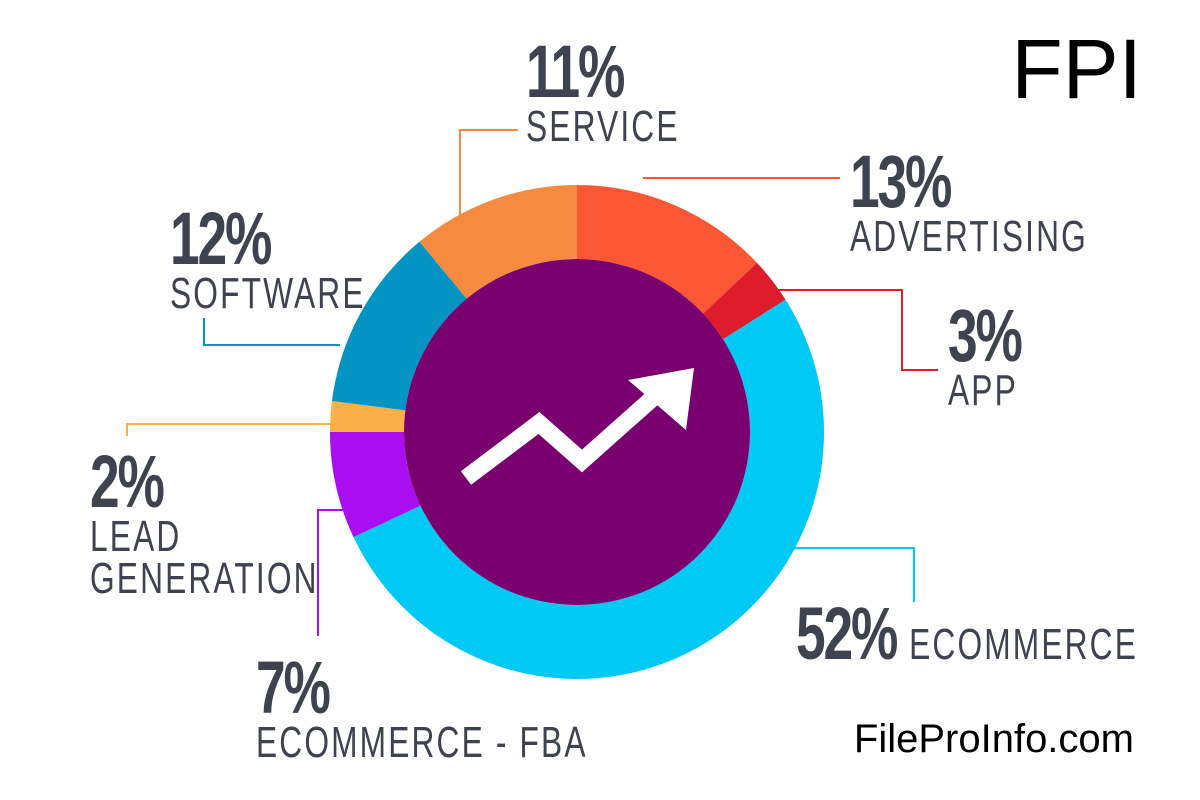 Image resolution: width=1200 pixels, height=800 pixels. I want to click on slice-label-ecommerce-fba: 7% ECOMMERCE - FBA, so click(422, 706).